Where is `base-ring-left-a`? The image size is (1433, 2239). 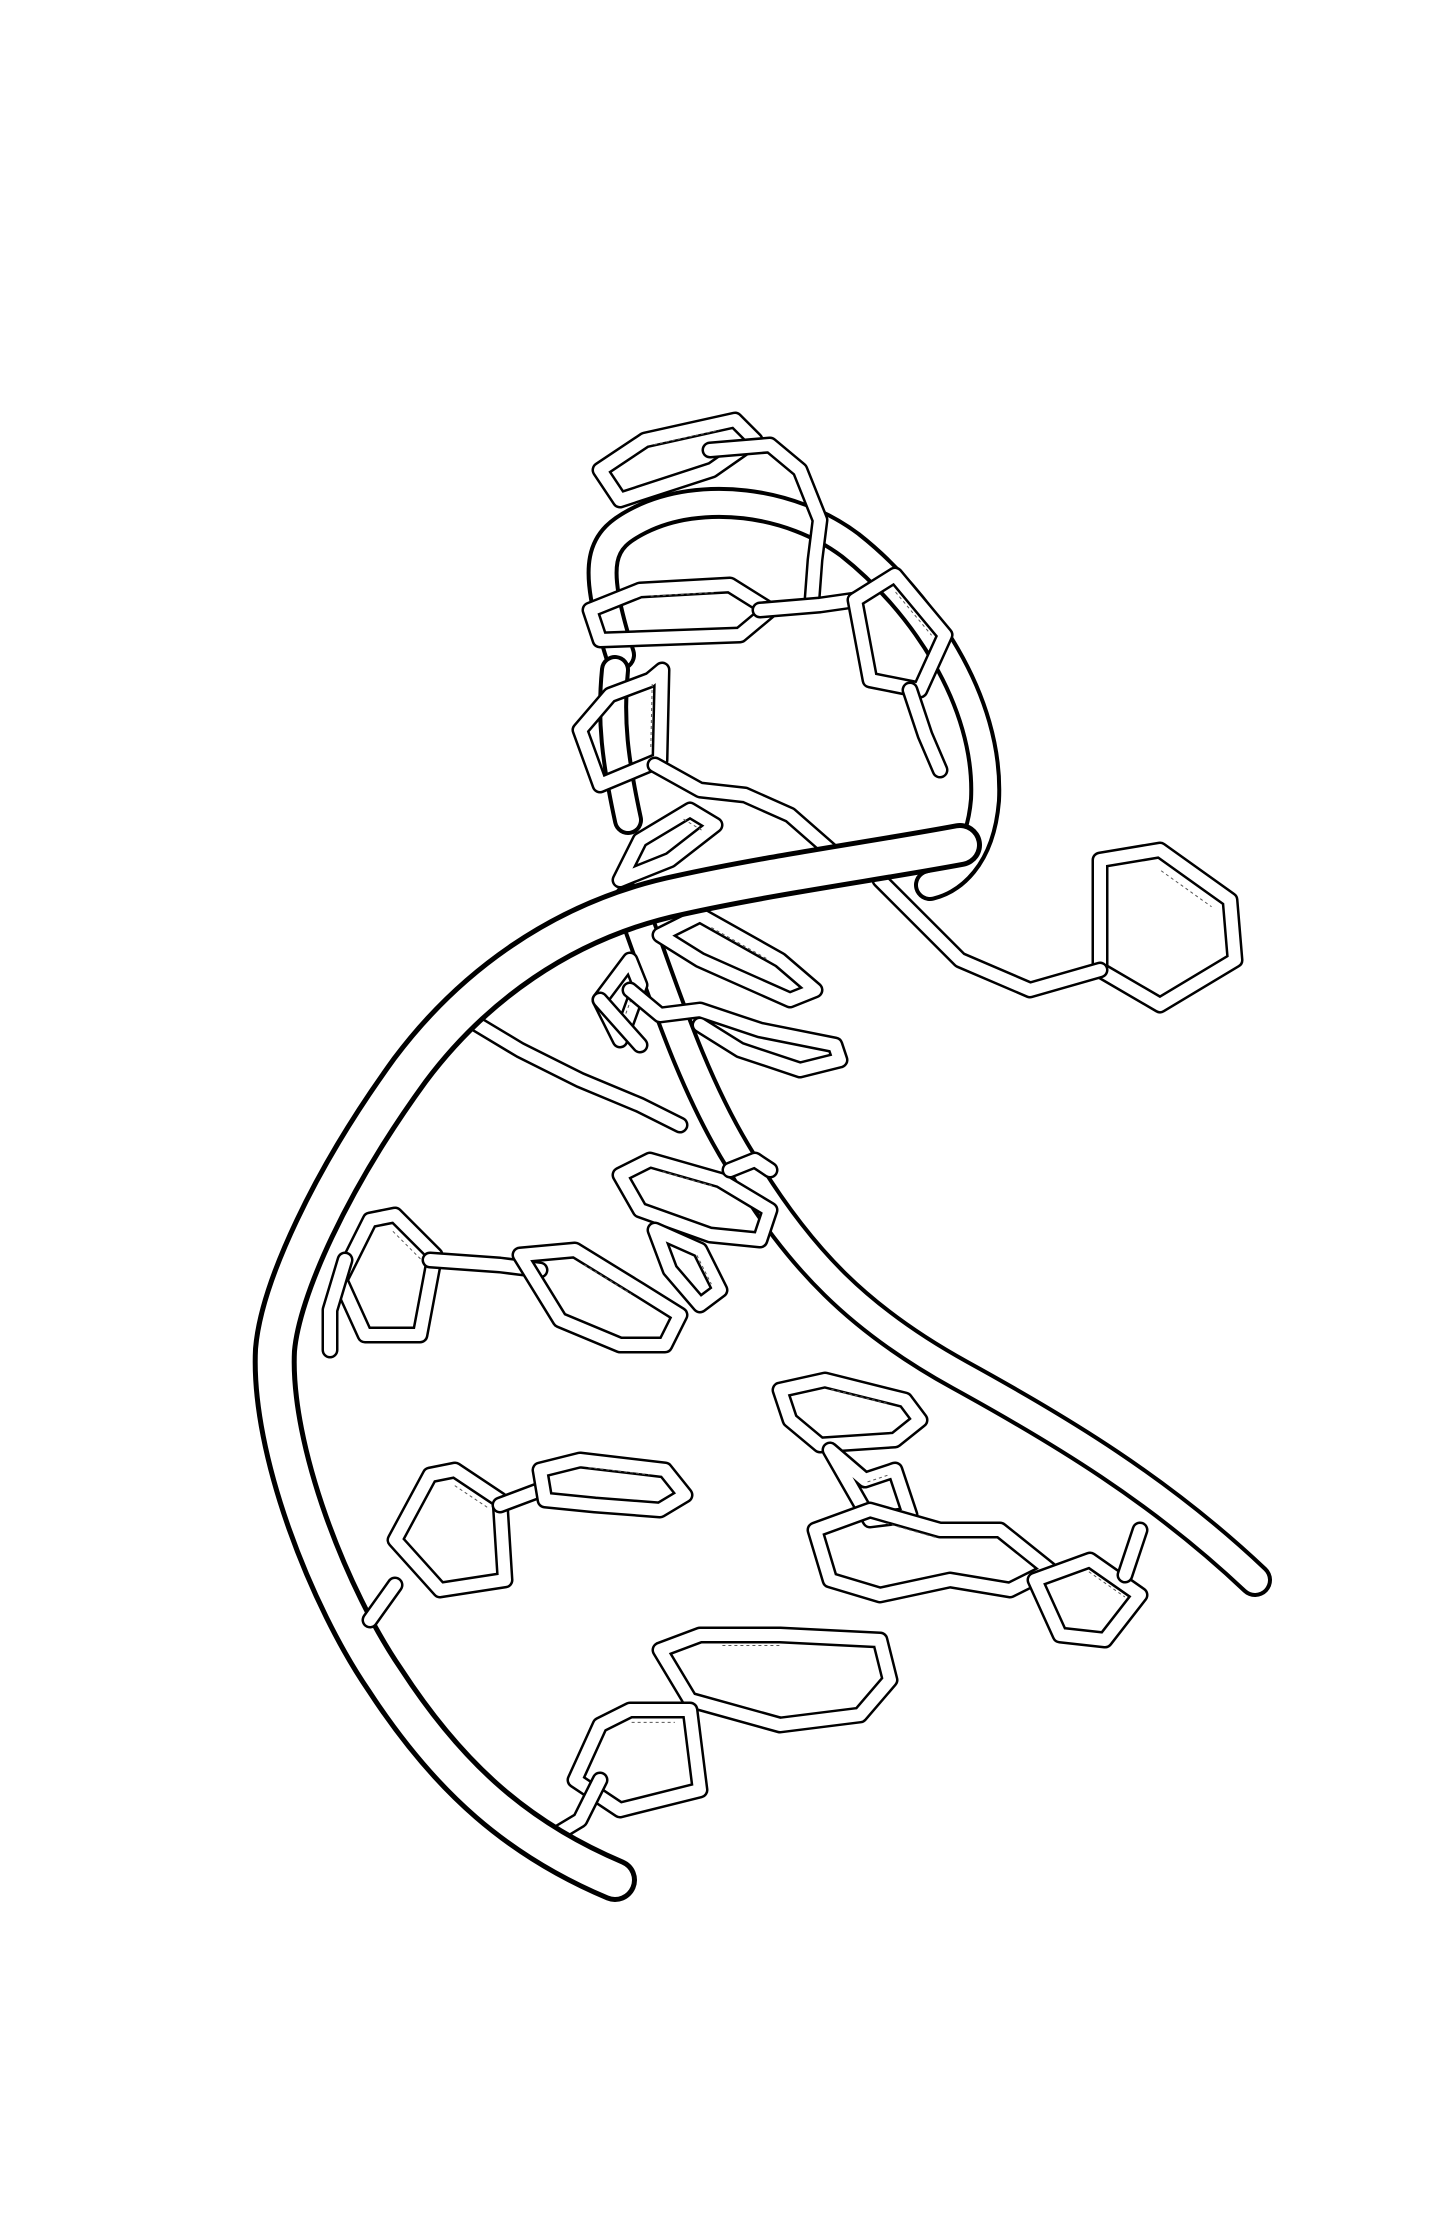
base-ring-left-a is located at coordinates (387, 1275).